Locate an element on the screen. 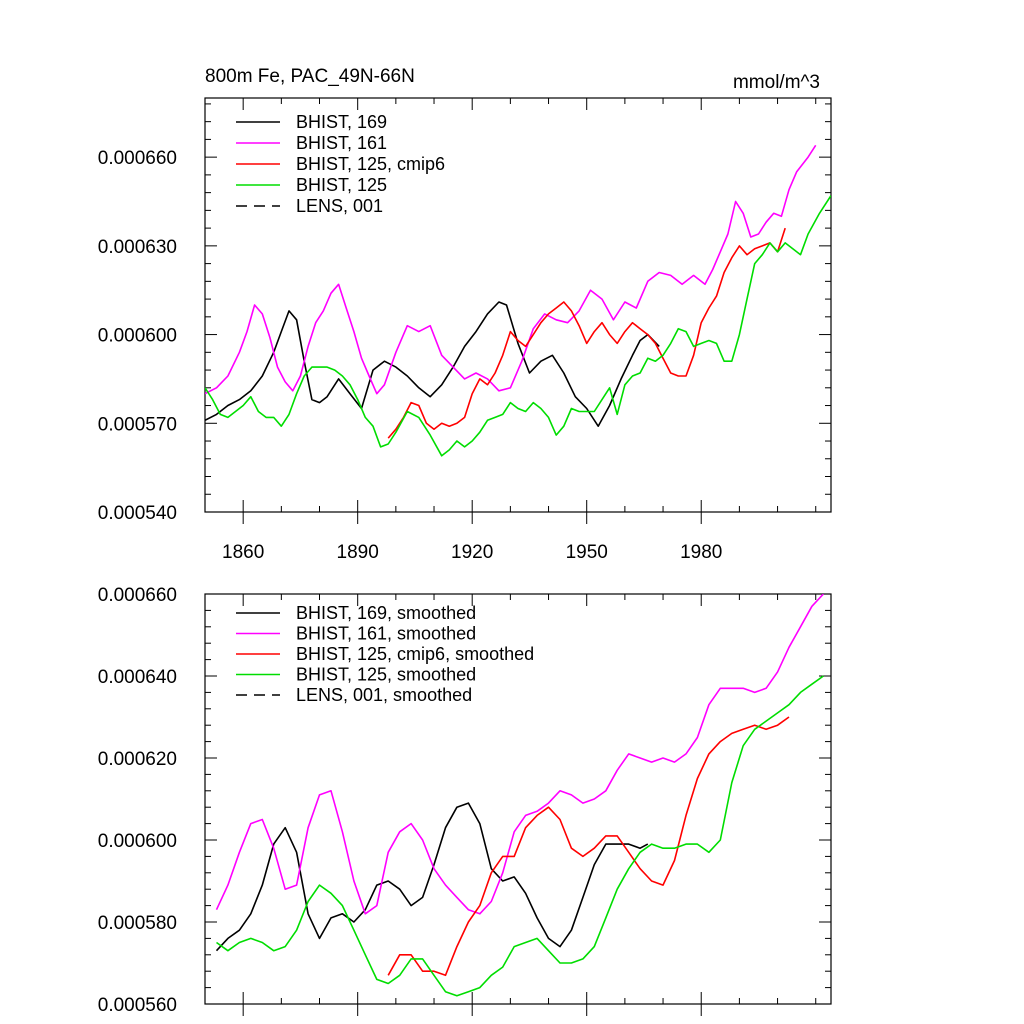  top-chart-units: mmol/m^3 is located at coordinates (776, 82).